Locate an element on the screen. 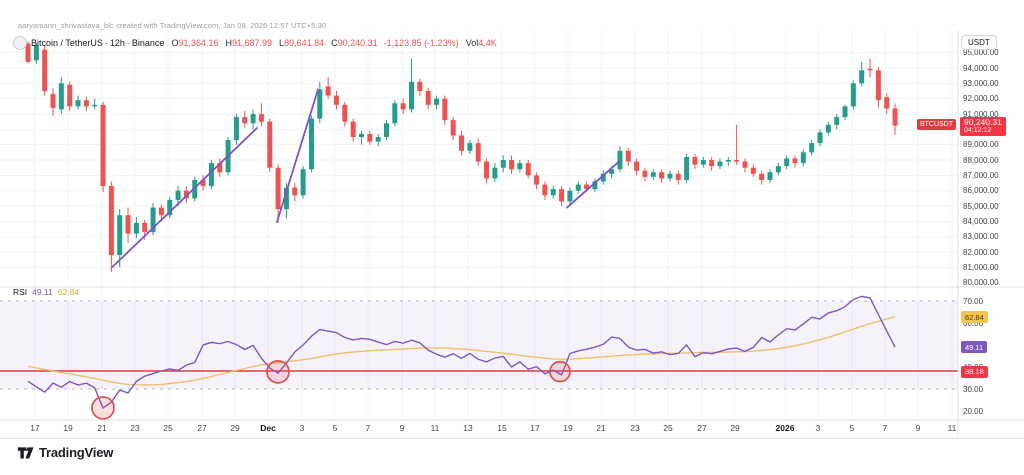 This screenshot has height=475, width=1024. rsi-title: RSI is located at coordinates (20, 292).